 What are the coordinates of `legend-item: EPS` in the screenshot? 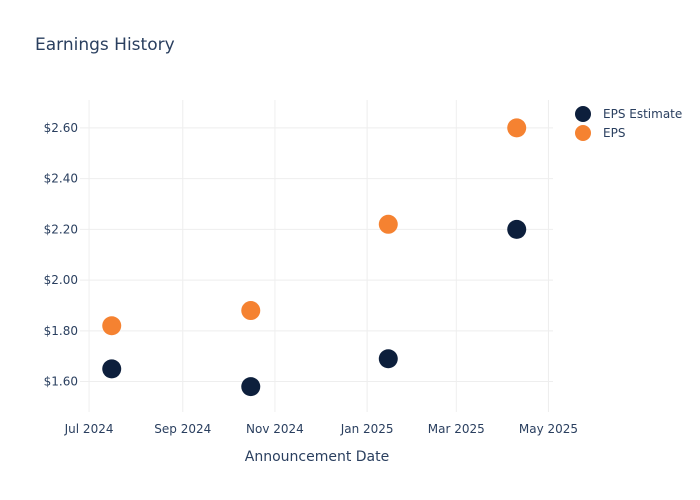 It's located at (600, 133).